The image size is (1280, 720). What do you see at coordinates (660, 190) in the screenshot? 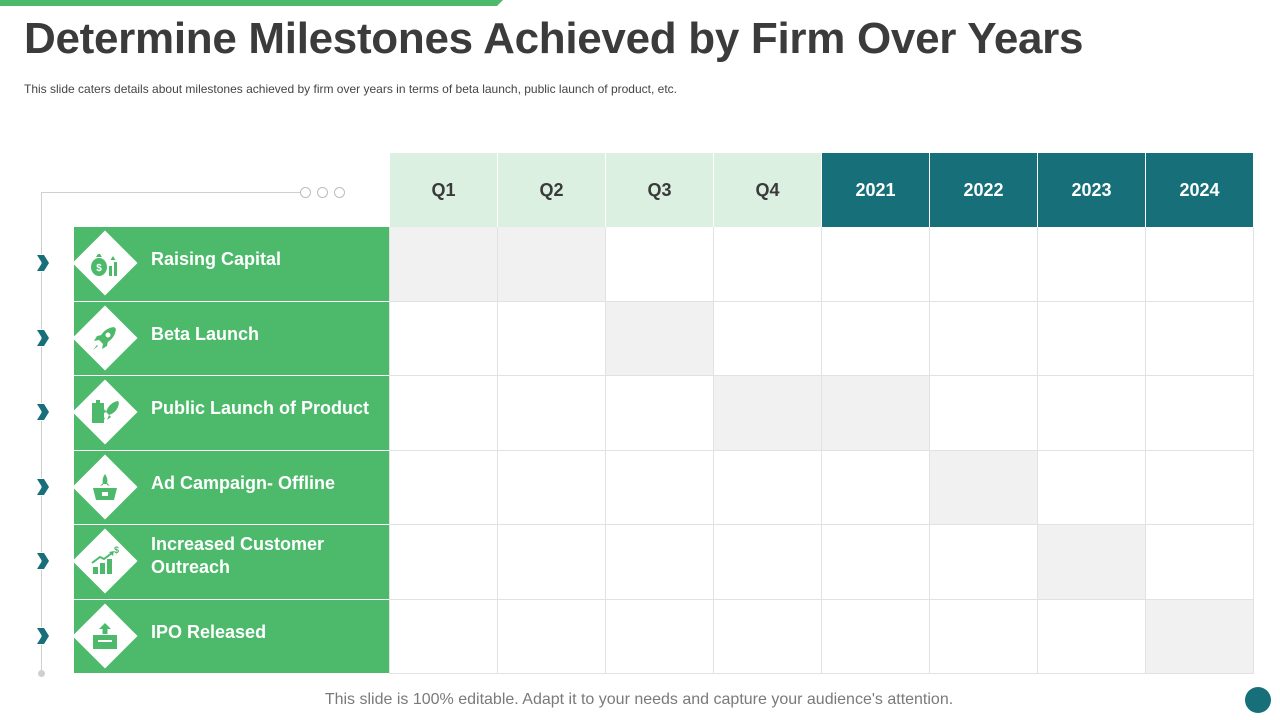
I see `column-header: Q3` at bounding box center [660, 190].